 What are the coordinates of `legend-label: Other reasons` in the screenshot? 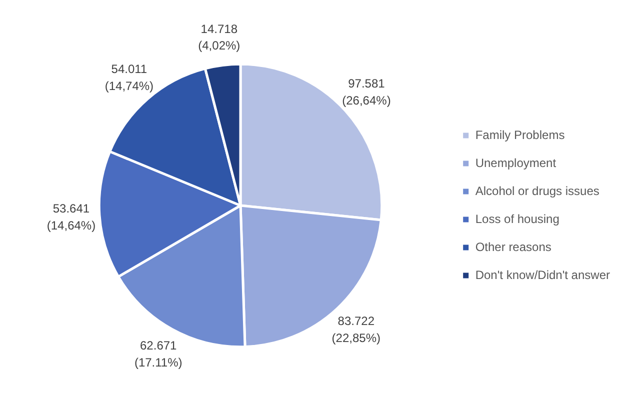 It's located at (513, 247).